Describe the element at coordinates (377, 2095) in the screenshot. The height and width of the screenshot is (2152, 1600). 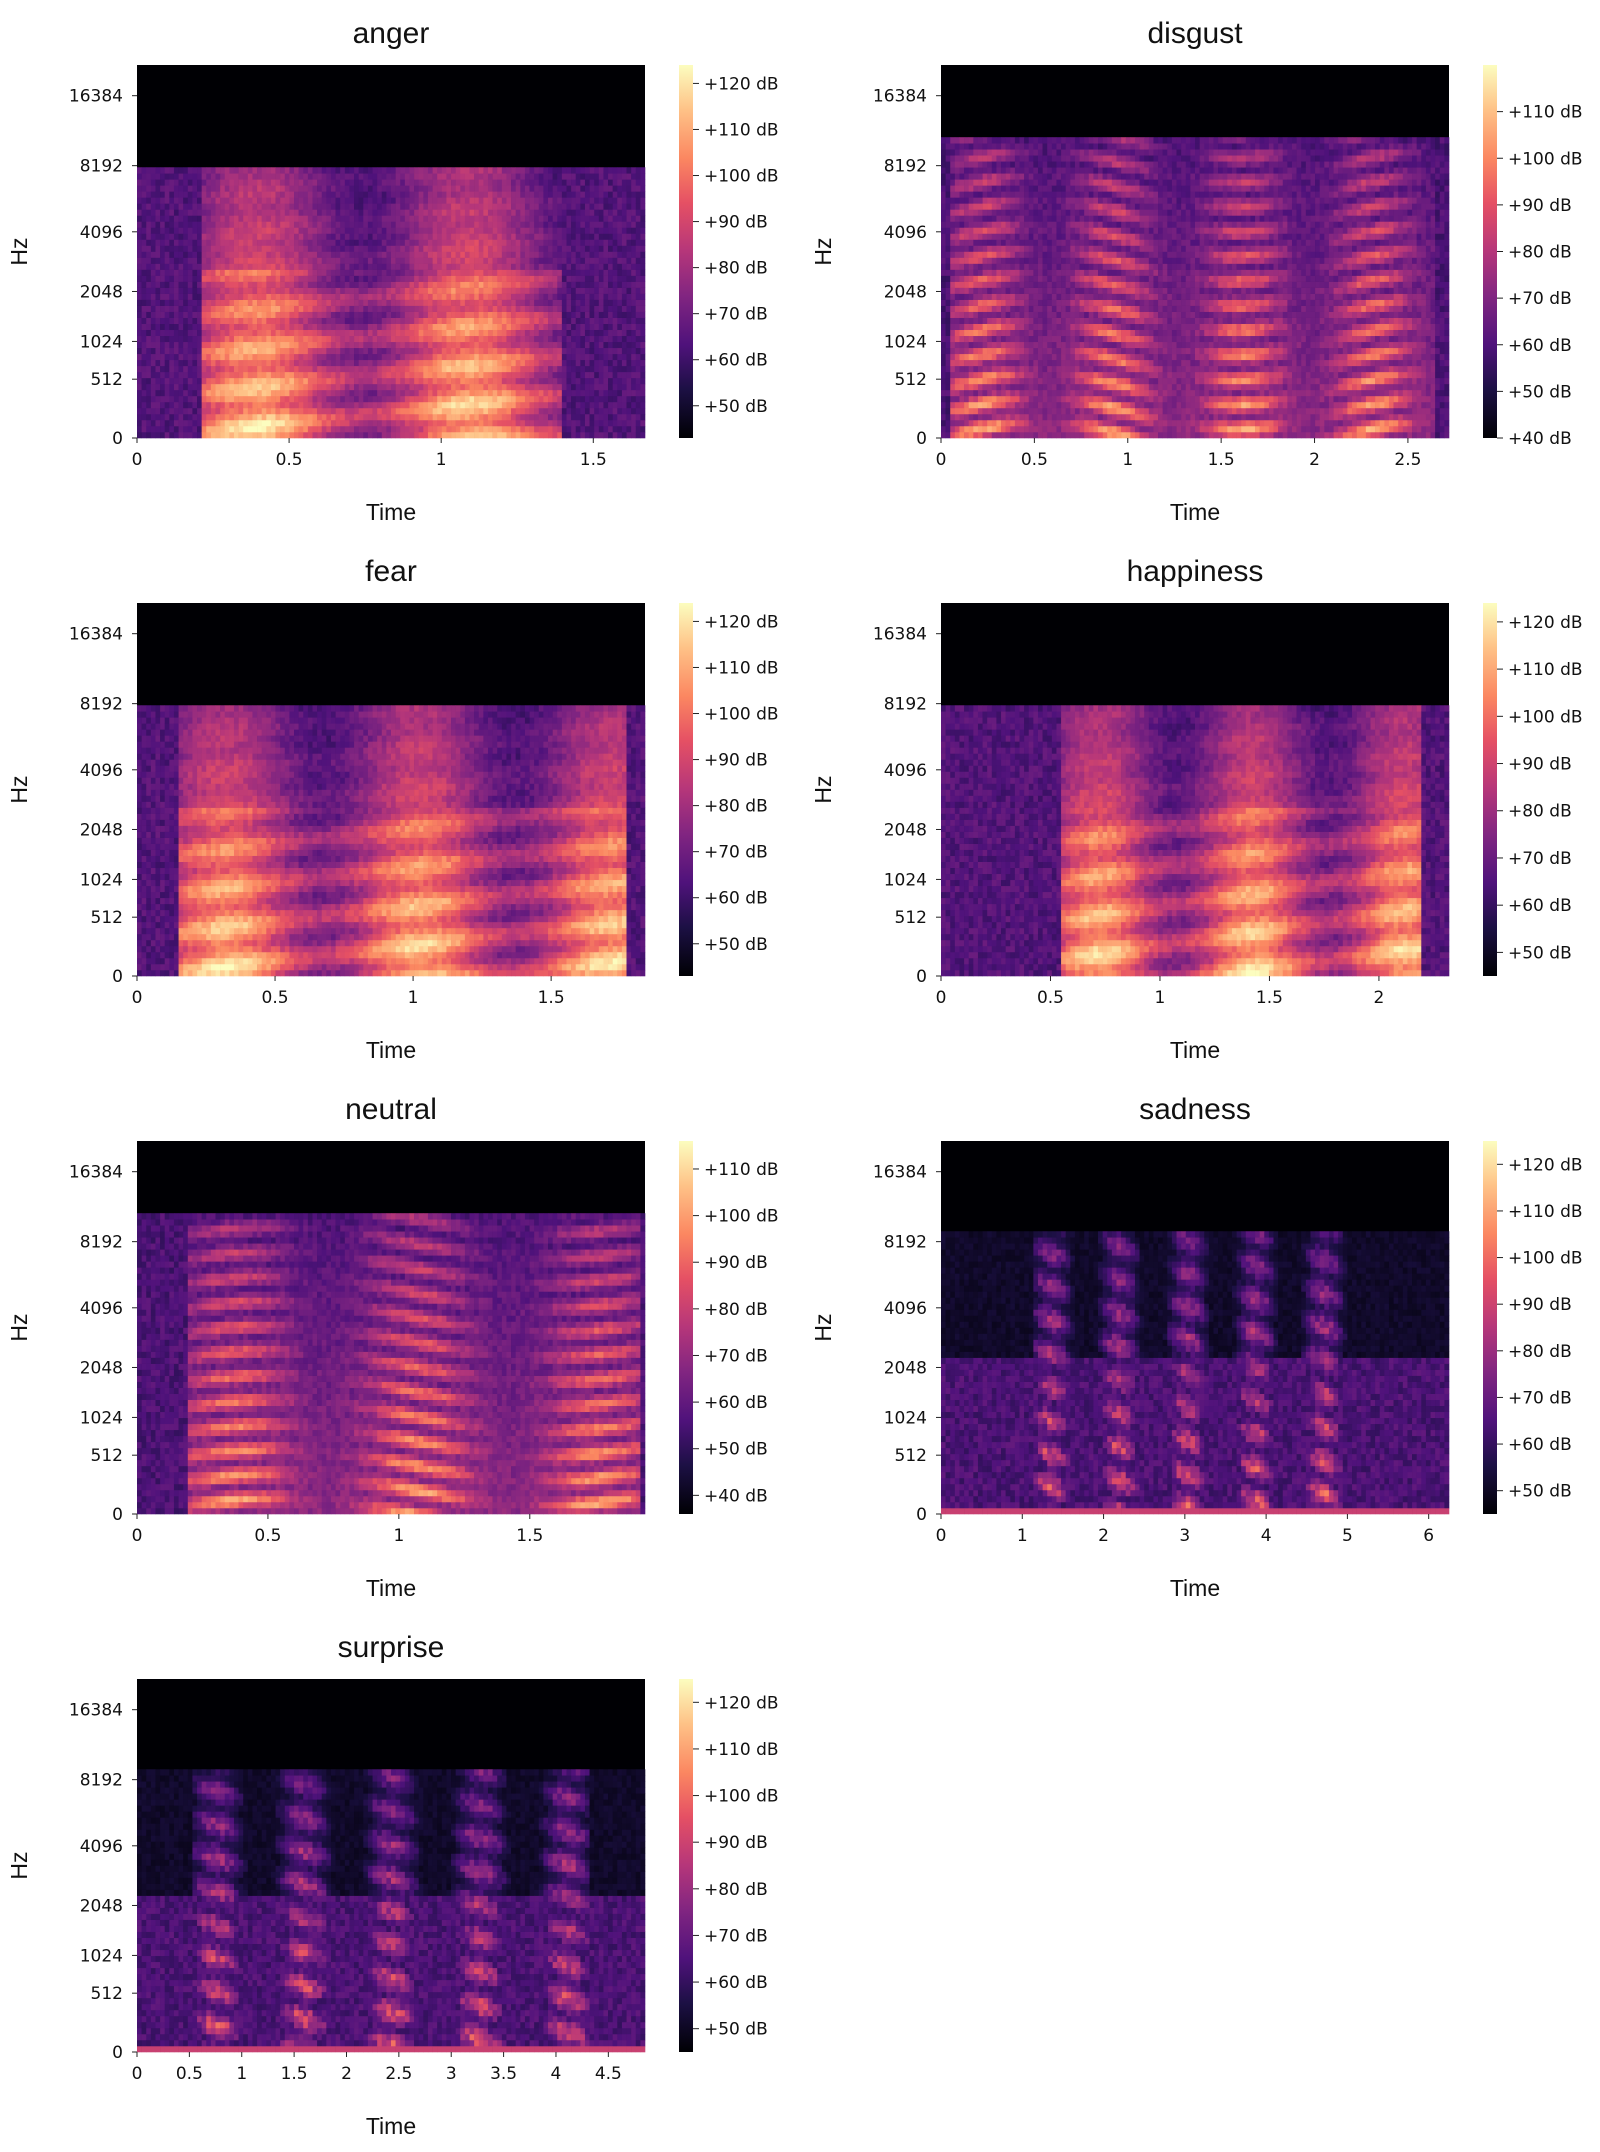
I see `x-axis: 0 0.5 1 1.5 2 2.5 3 3.5 4 4.5 Time` at that location.